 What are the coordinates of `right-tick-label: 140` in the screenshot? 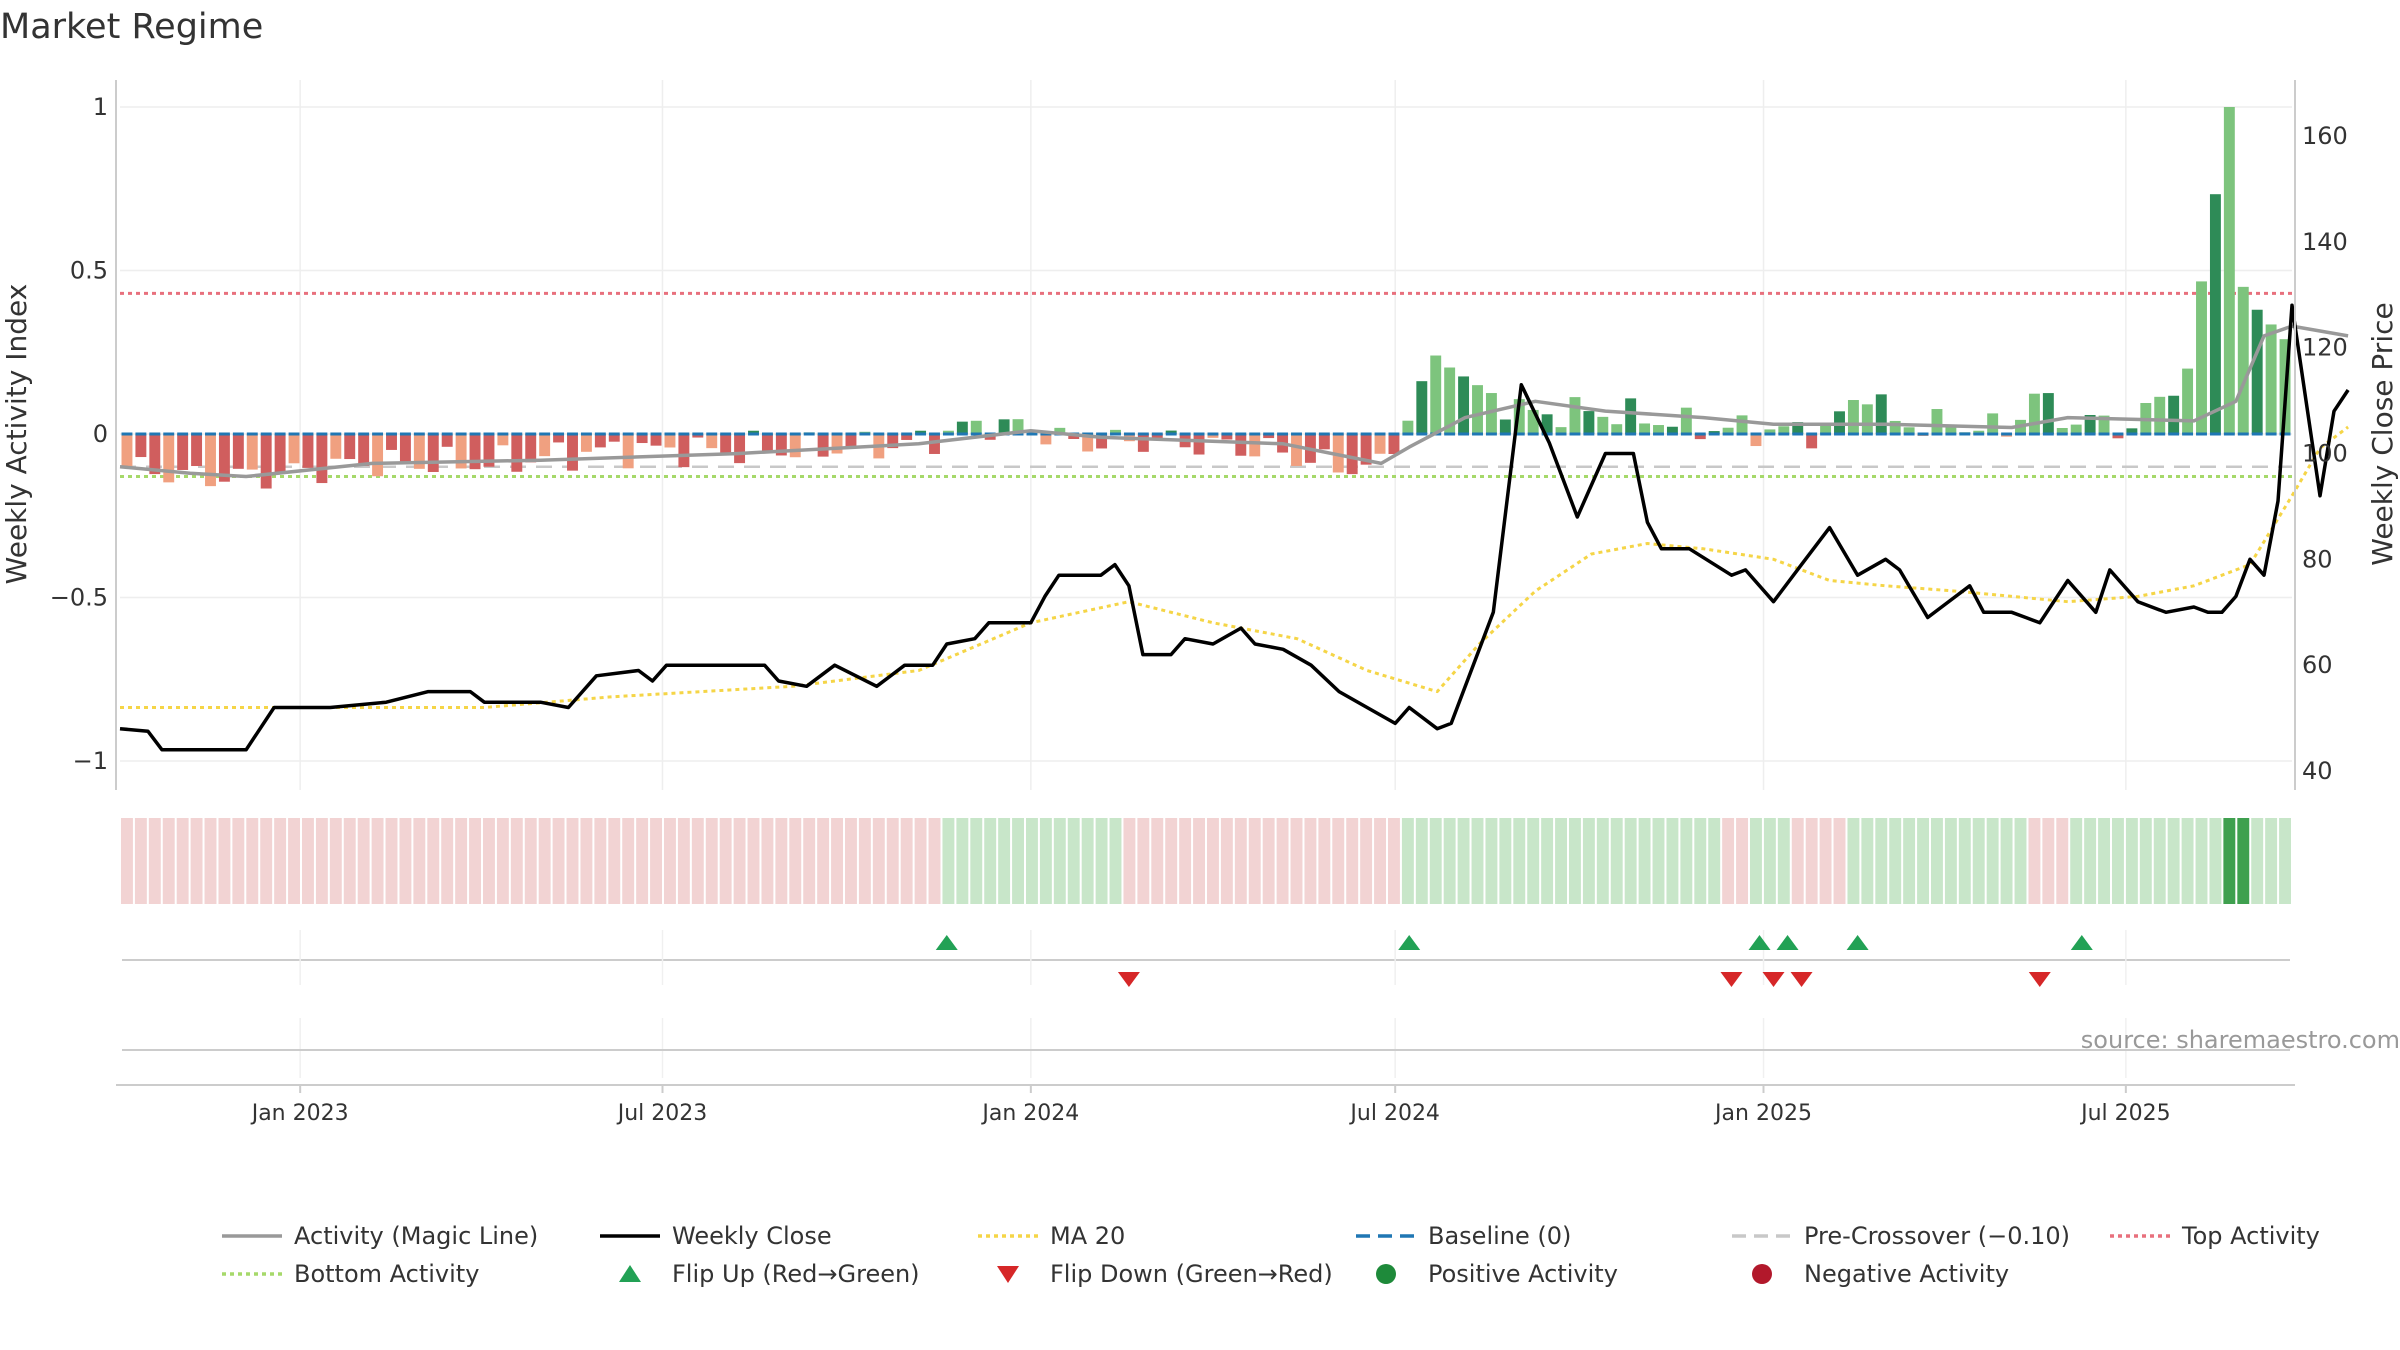 It's located at (2325, 242).